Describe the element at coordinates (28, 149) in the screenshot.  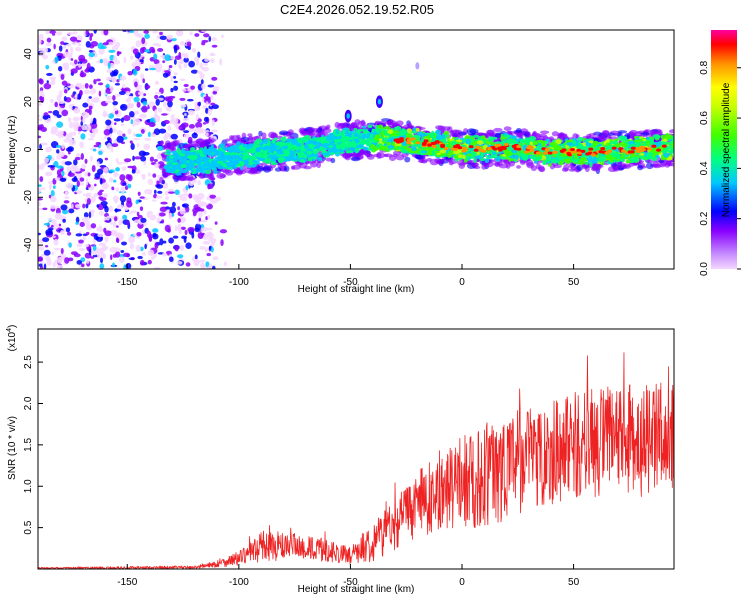
I see `y-tick-label: 0` at that location.